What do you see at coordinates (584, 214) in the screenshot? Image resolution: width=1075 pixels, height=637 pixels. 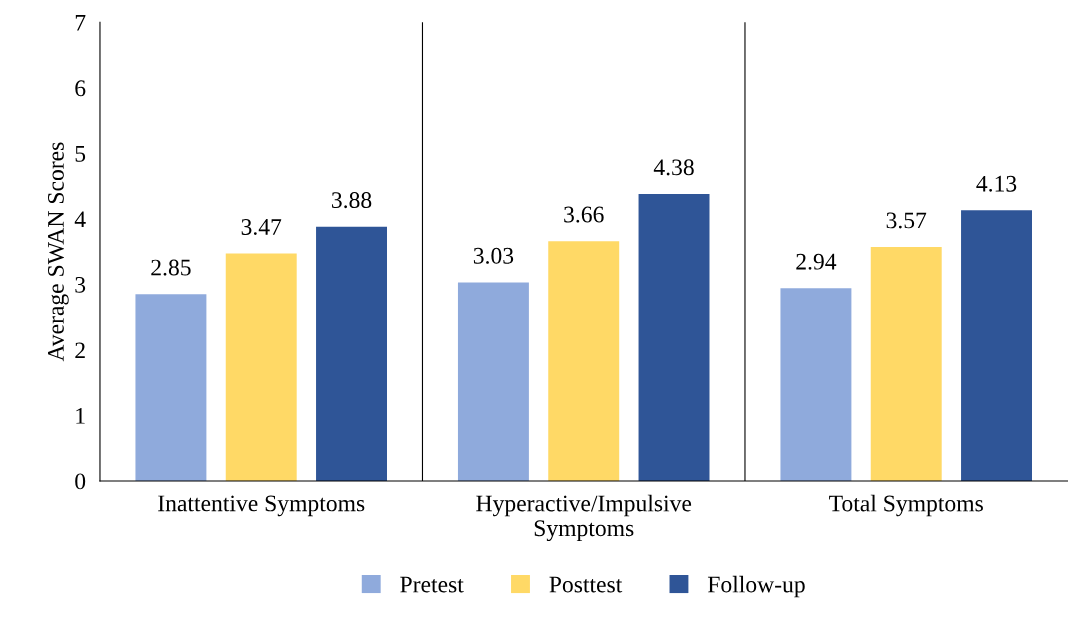 I see `data-label: 3.66` at bounding box center [584, 214].